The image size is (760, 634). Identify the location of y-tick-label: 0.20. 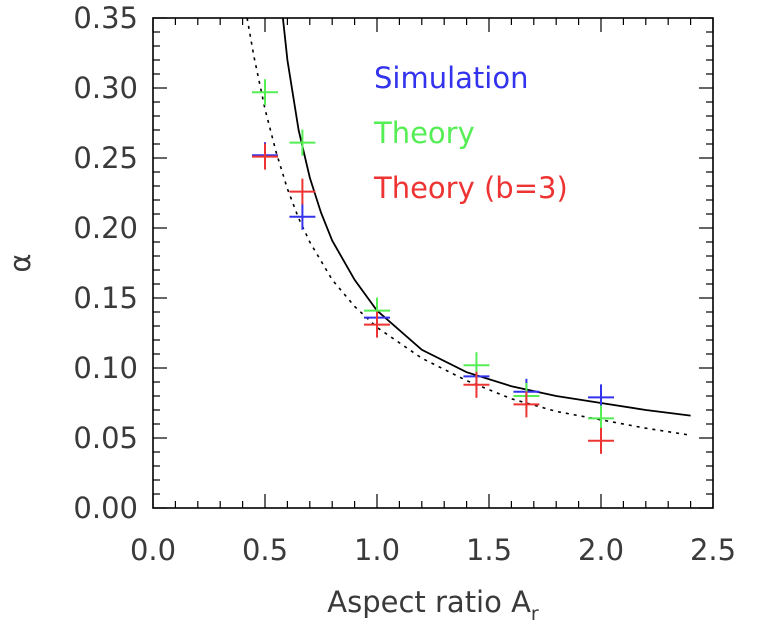
(105, 228).